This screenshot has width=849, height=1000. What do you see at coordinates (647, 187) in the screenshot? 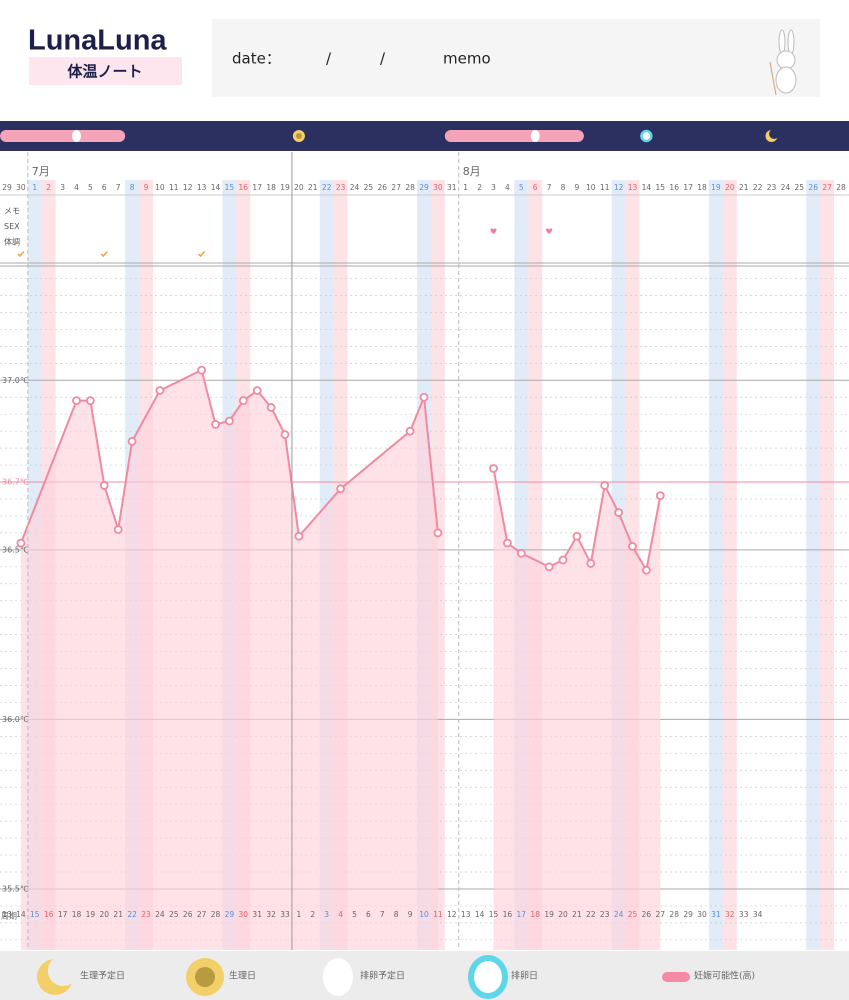
I see `day-label: 14` at bounding box center [647, 187].